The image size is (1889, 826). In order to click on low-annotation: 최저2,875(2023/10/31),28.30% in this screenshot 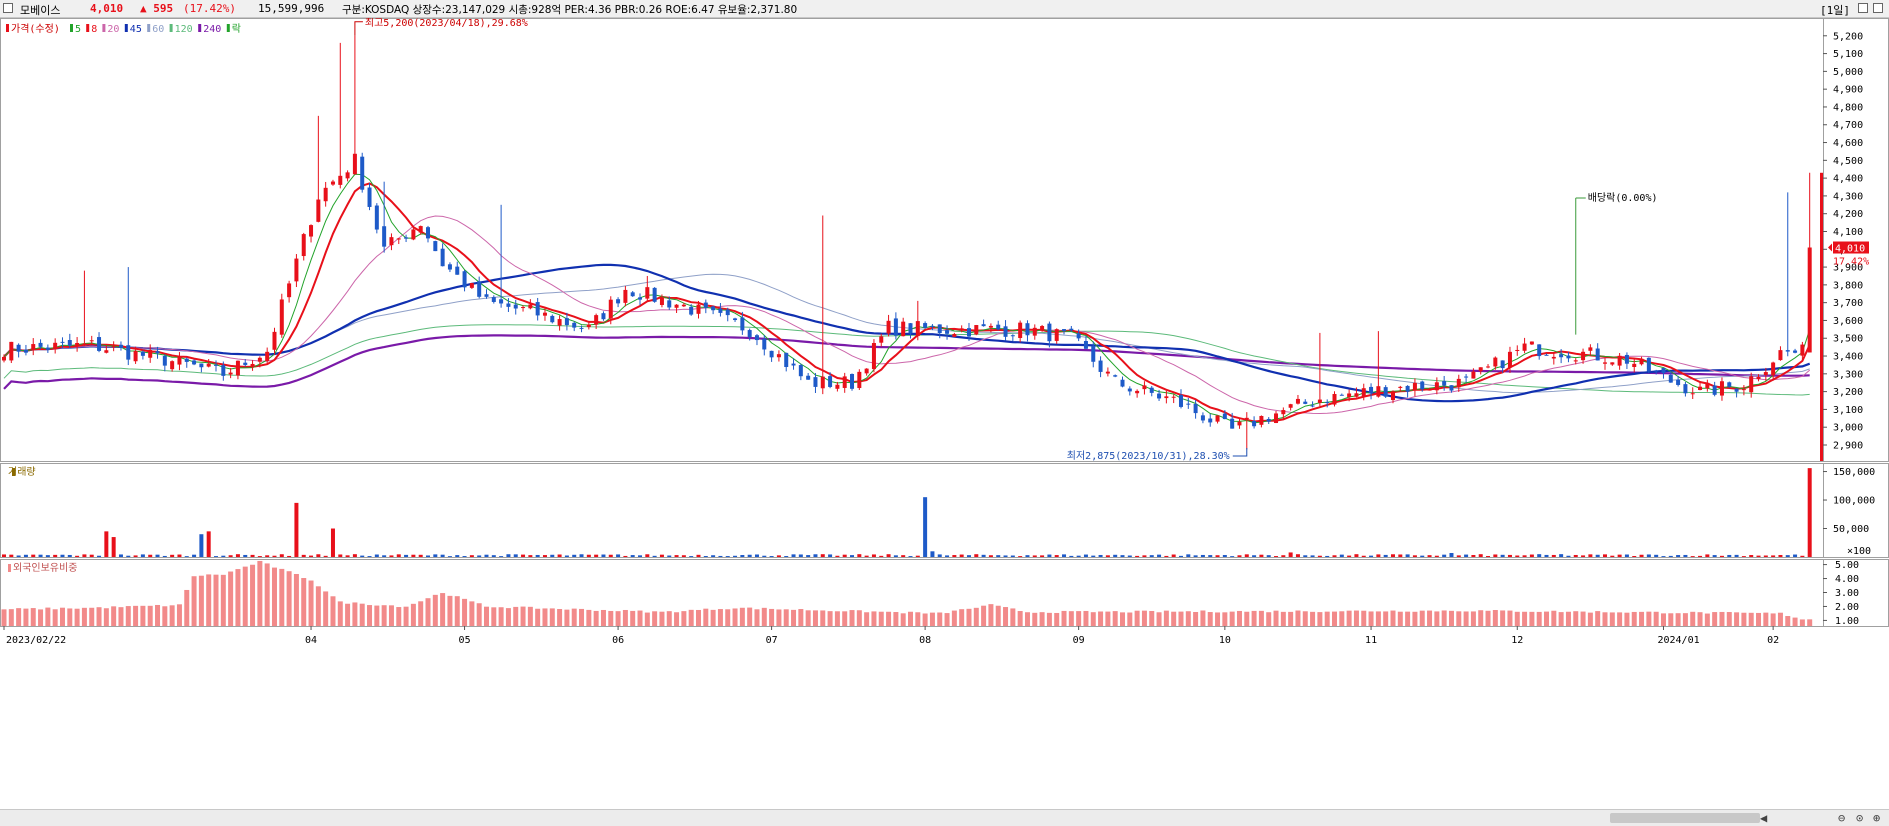, I will do `click(1148, 456)`.